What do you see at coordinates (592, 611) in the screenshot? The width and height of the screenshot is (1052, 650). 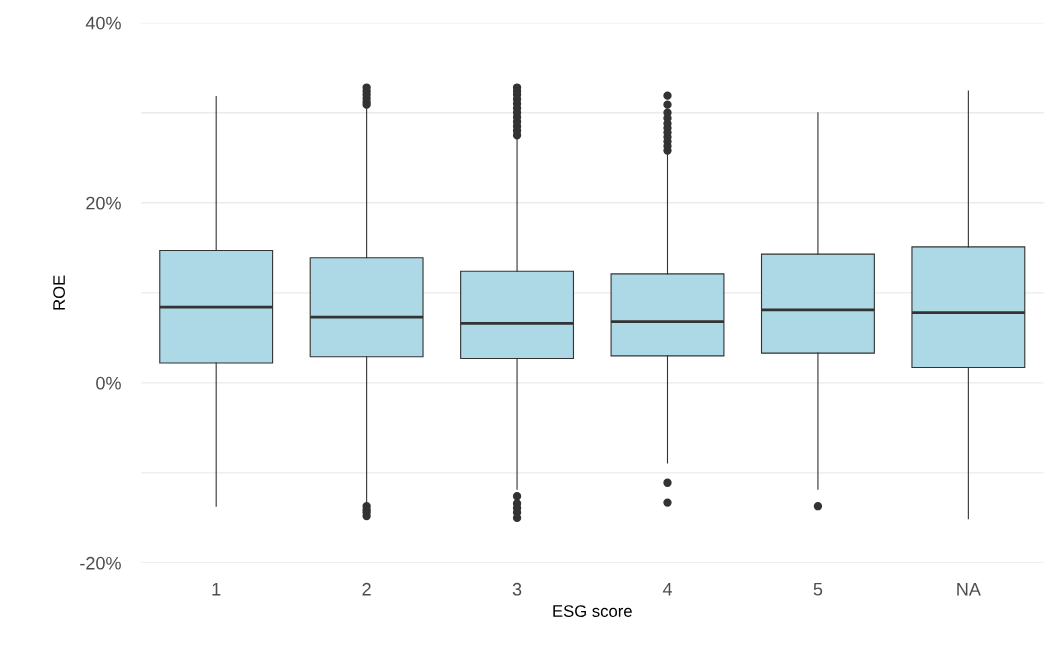 I see `x-axis-title: ESG score` at bounding box center [592, 611].